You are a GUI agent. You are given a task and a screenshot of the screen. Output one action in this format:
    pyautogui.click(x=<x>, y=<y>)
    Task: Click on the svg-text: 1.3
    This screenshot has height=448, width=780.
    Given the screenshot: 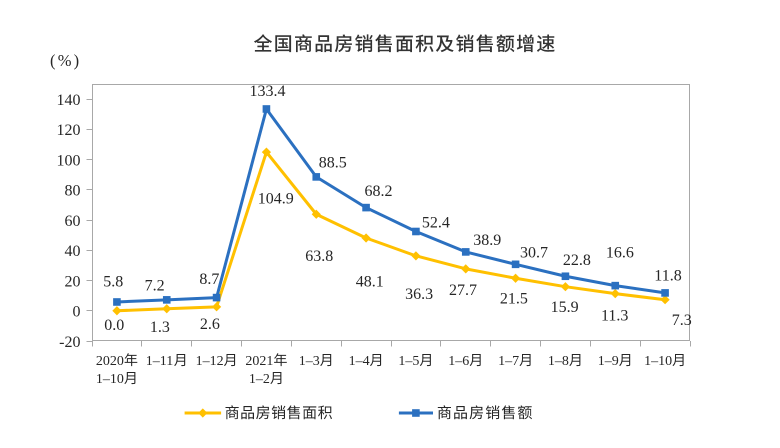 What is the action you would take?
    pyautogui.click(x=160, y=327)
    